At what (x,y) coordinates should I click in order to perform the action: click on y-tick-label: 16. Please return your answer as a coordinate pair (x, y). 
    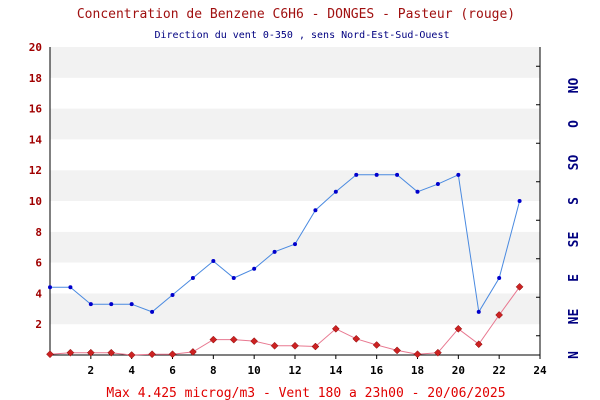
    Looking at the image, I should click on (36, 109).